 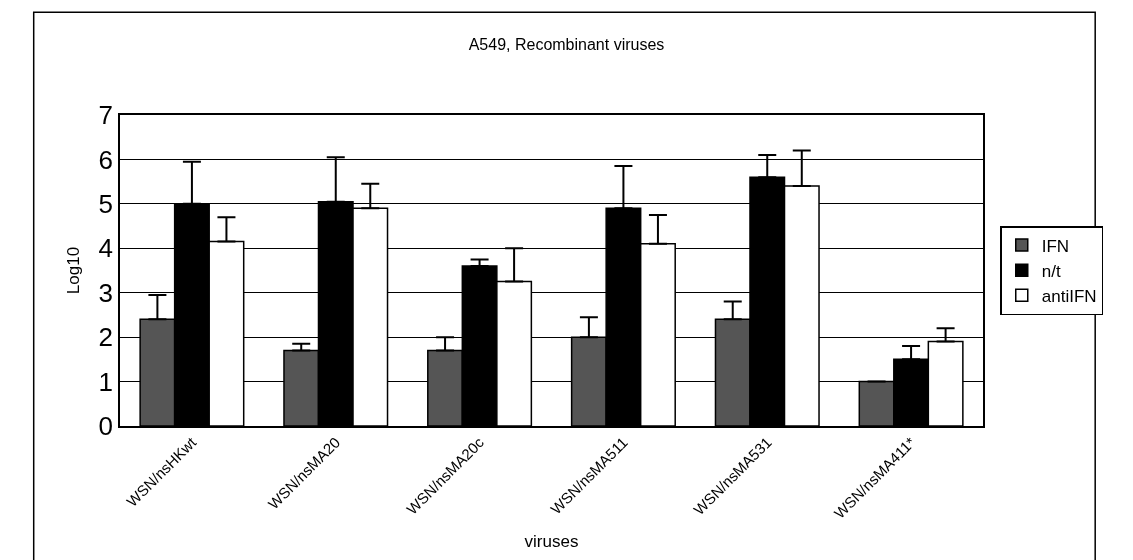 I want to click on y-tick-label: 0, so click(x=106, y=426).